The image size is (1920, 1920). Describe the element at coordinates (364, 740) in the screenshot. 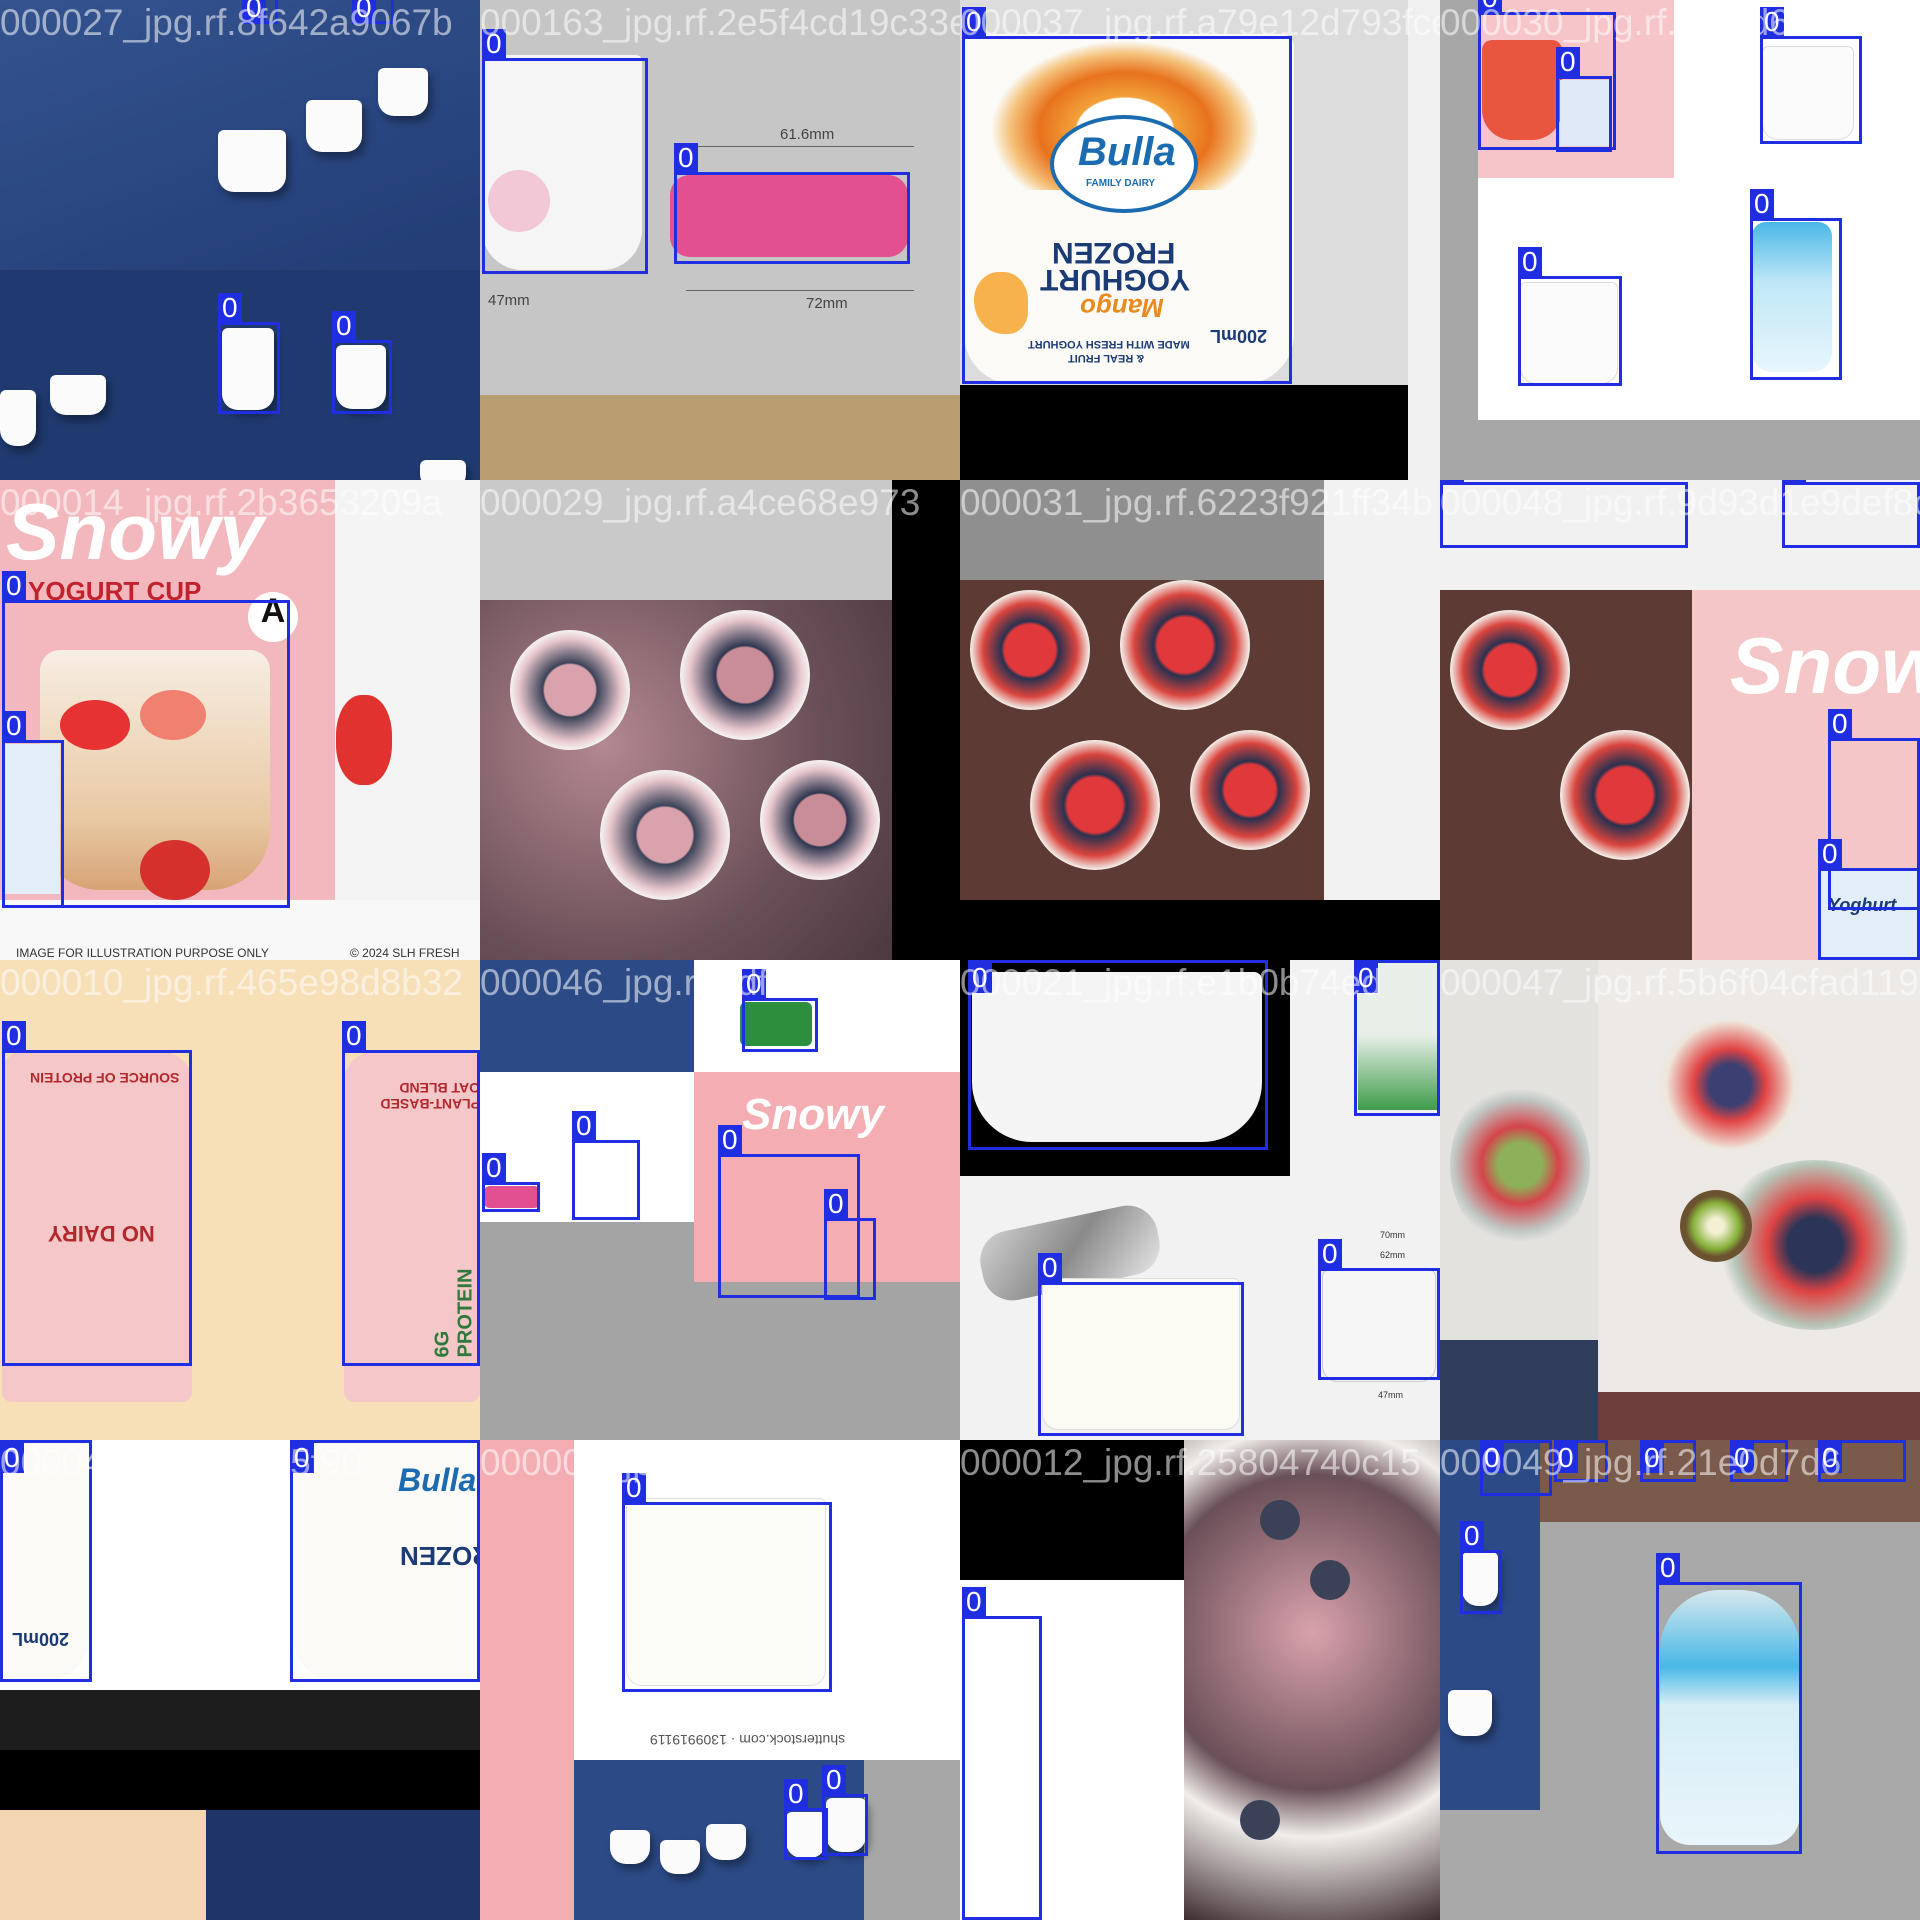

I see `strawberry` at that location.